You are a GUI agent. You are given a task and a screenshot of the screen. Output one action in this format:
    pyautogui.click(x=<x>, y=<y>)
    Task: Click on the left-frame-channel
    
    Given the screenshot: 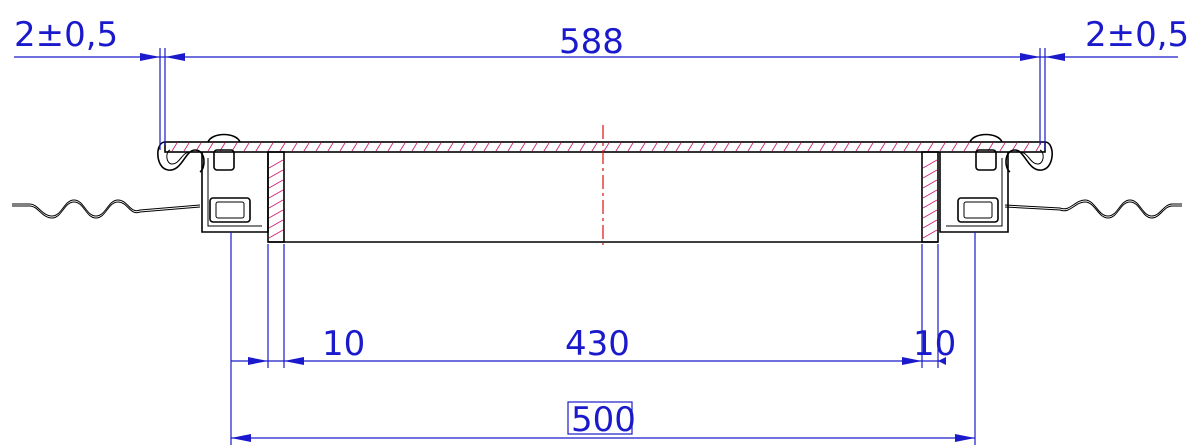 What is the action you would take?
    pyautogui.click(x=235, y=192)
    